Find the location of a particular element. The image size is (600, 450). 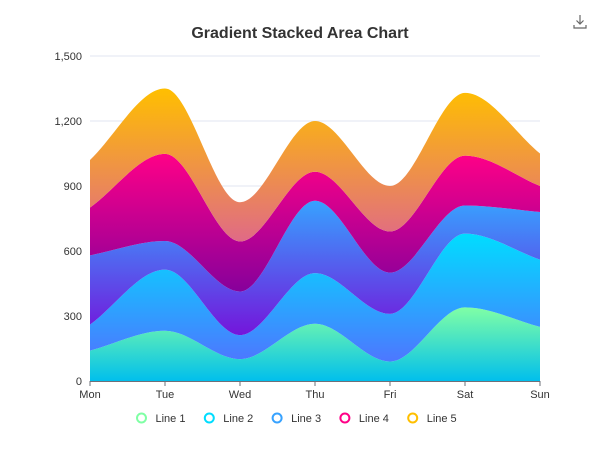

y-axis-labels: 0 300 600 900 1,200 1,500 is located at coordinates (68, 219).